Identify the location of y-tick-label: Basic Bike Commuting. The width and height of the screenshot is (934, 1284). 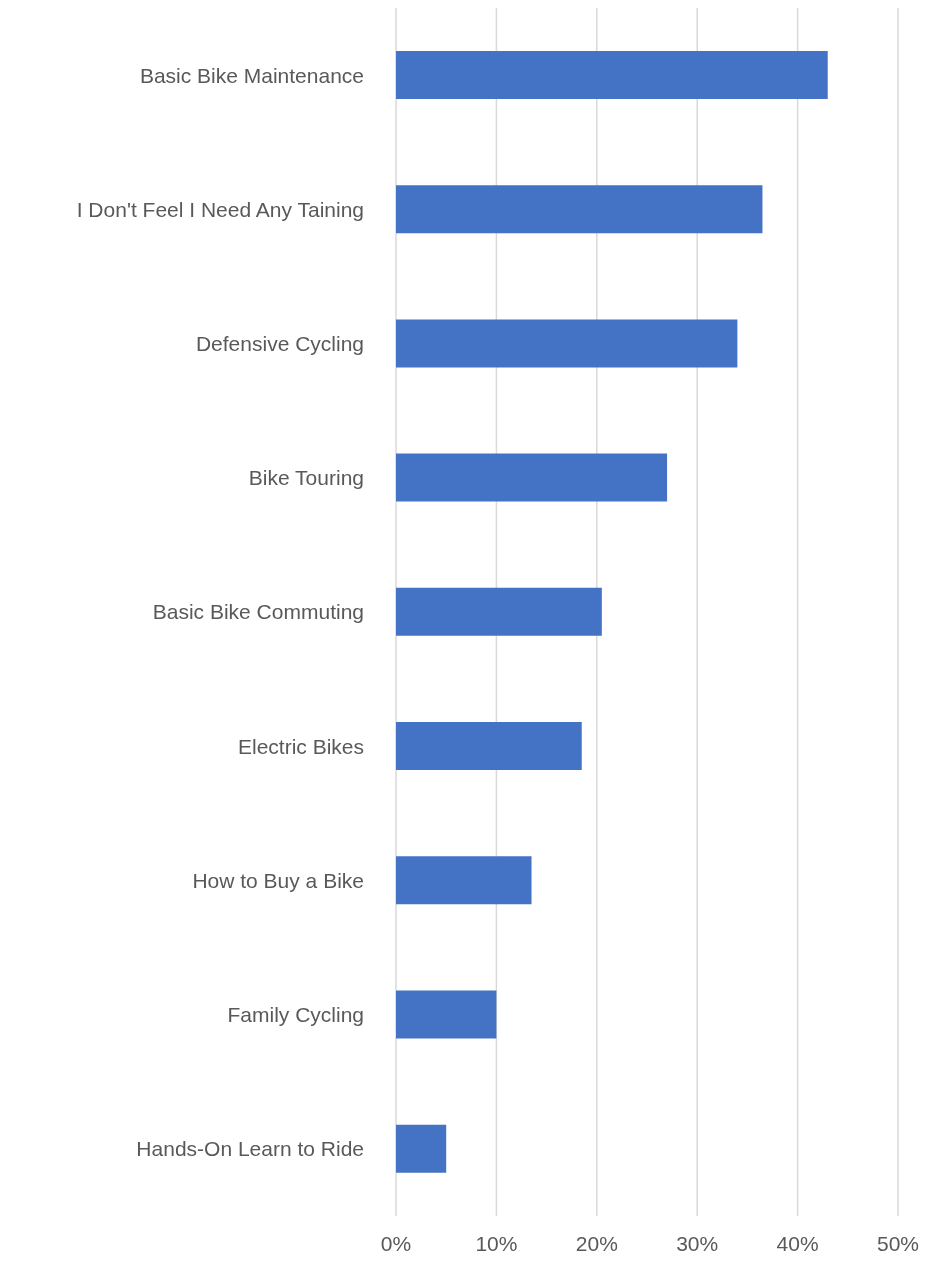
(258, 612).